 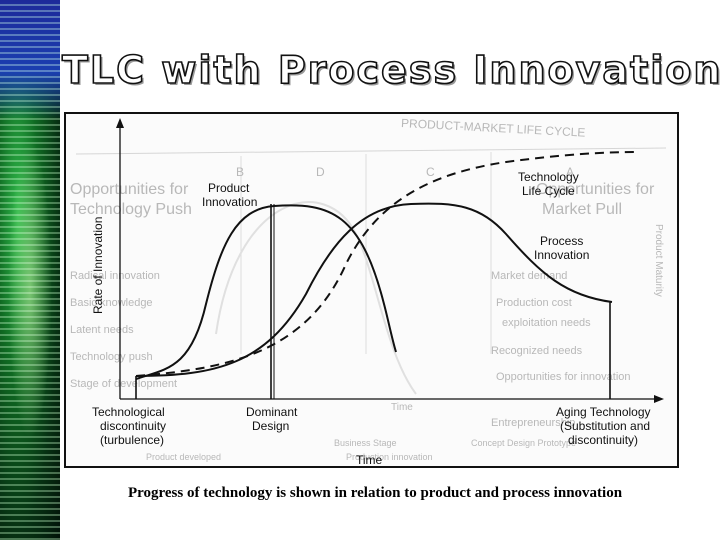 I want to click on dominant-label-1: Dominant, so click(x=272, y=412).